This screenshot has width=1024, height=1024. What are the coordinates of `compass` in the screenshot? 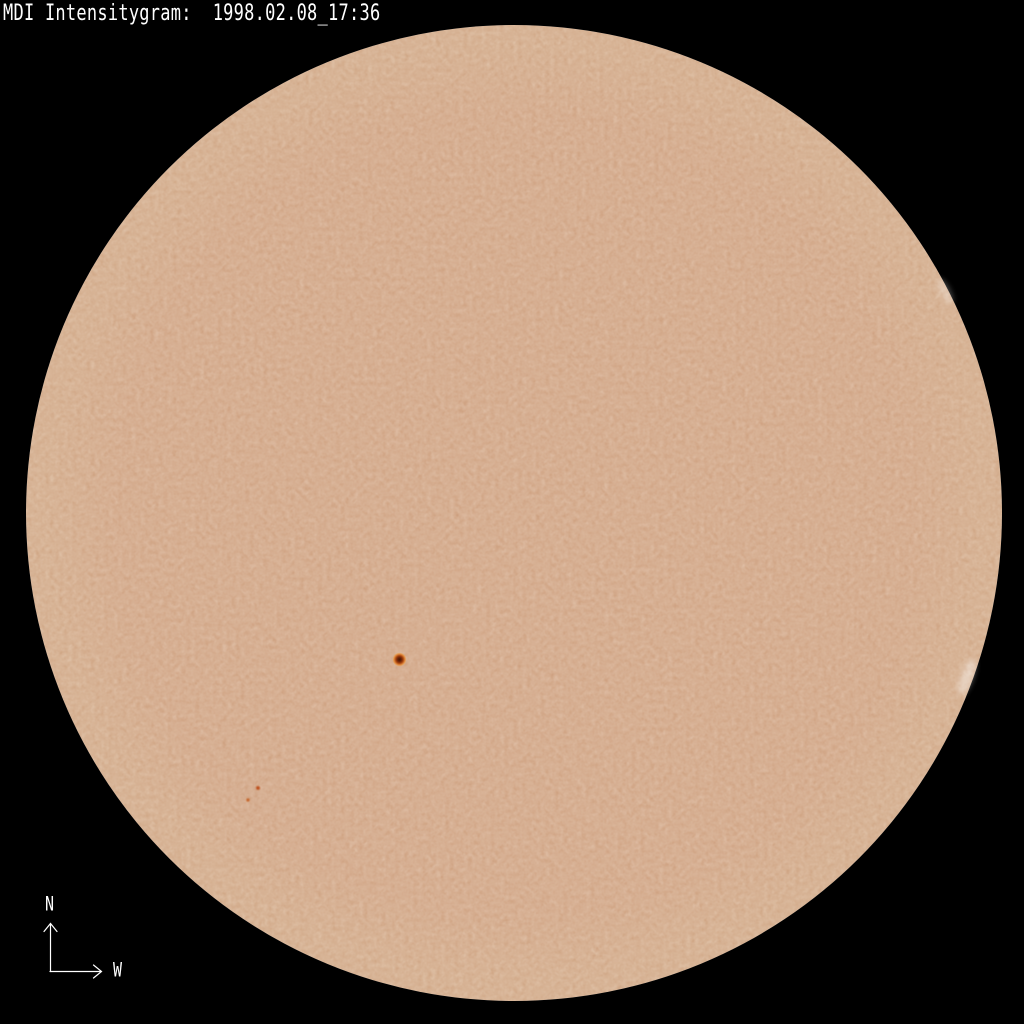 It's located at (73, 950).